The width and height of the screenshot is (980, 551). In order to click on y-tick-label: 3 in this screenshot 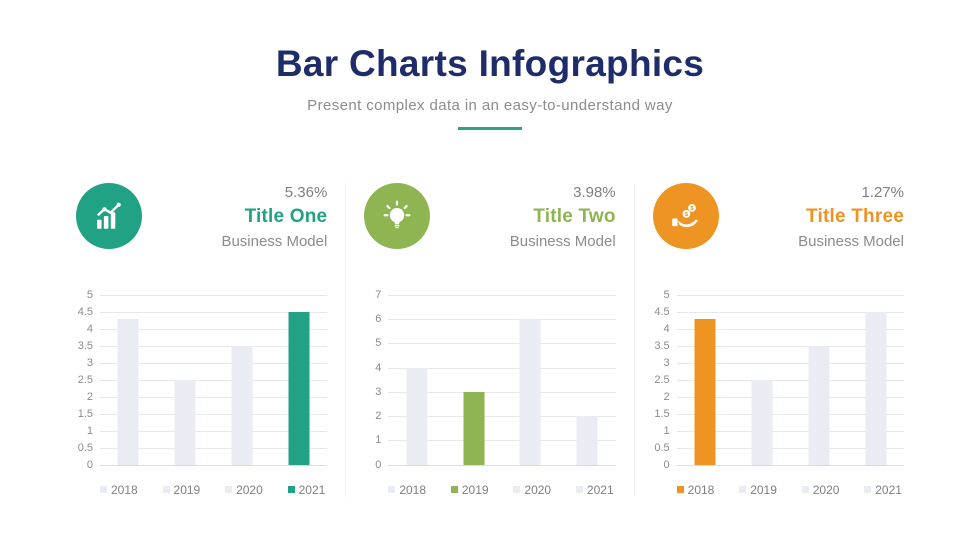, I will do `click(378, 391)`.